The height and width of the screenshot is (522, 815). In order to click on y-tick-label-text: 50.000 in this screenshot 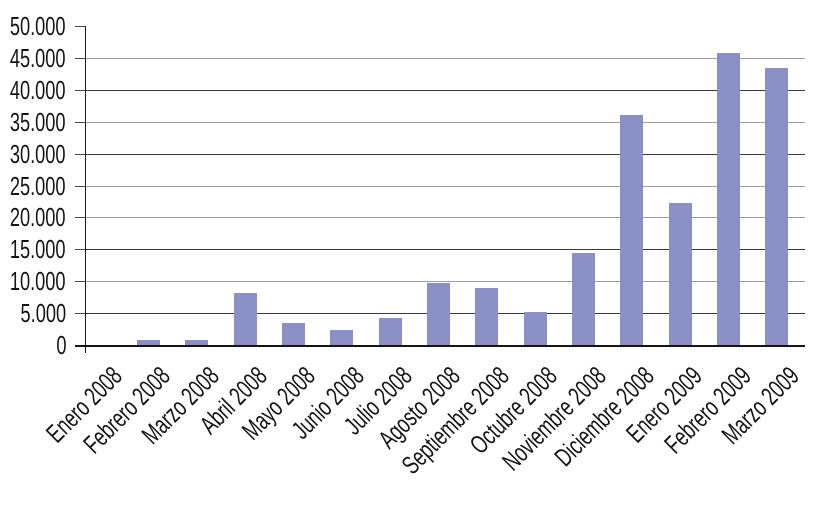, I will do `click(38, 26)`.